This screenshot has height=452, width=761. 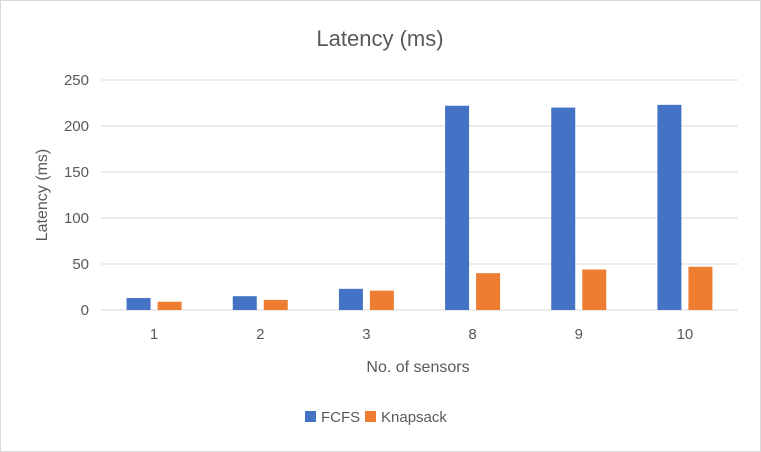 I want to click on y-tick-label: 200, so click(x=76, y=126).